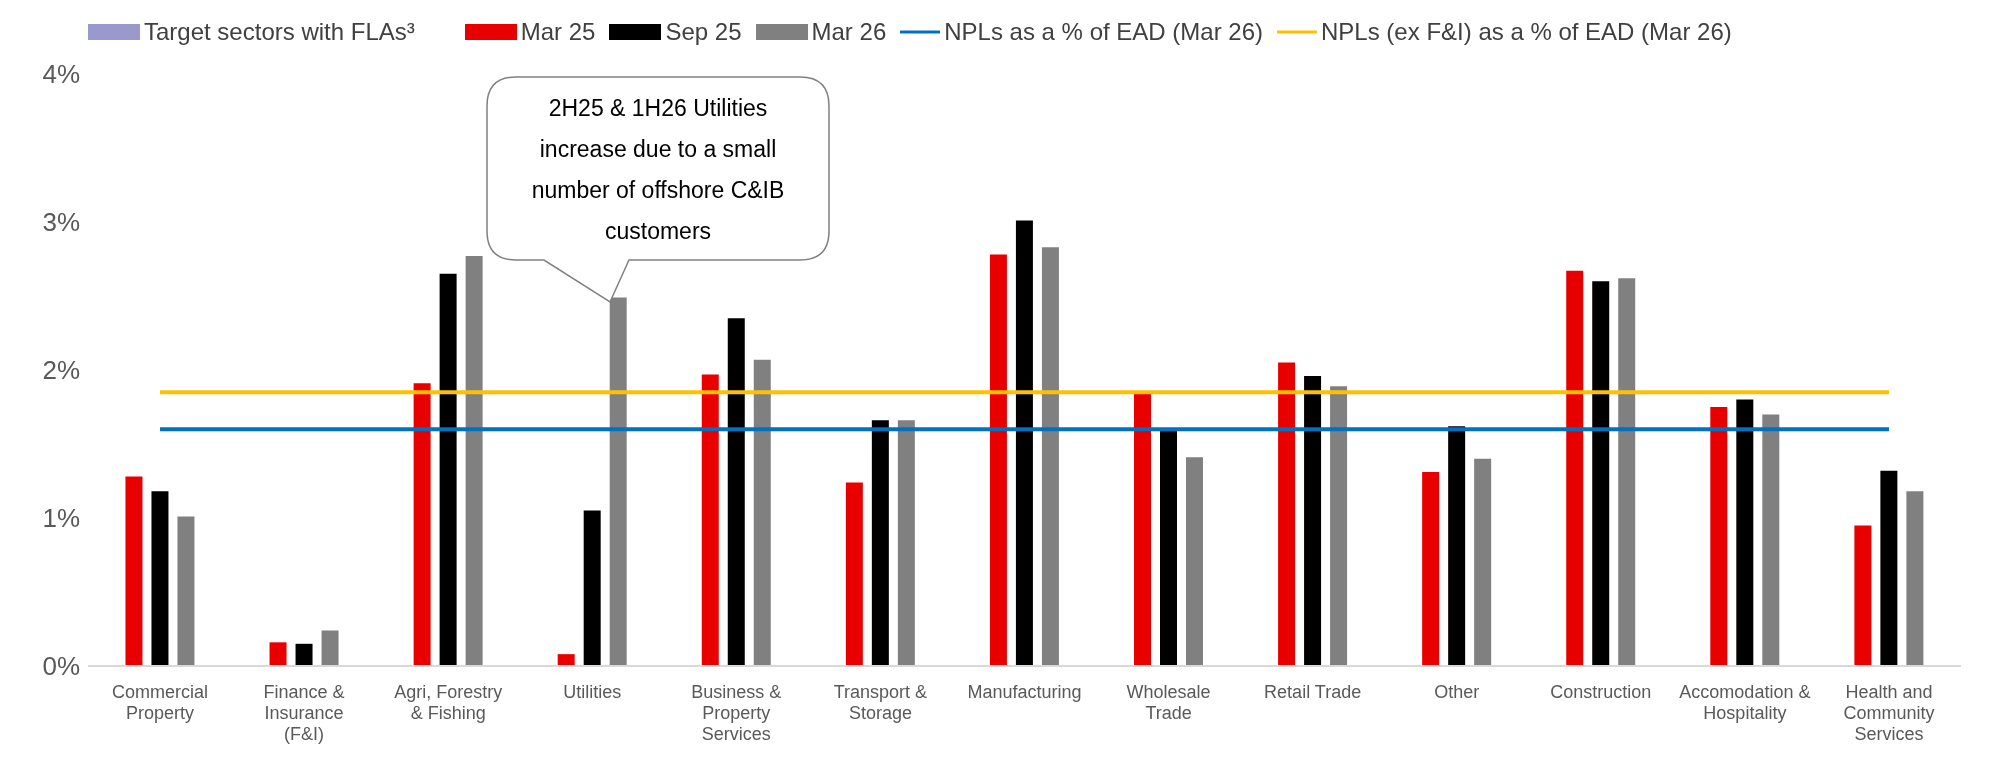  Describe the element at coordinates (1745, 702) in the screenshot. I see `x-tick-label: Accomodation & Hospitality` at that location.